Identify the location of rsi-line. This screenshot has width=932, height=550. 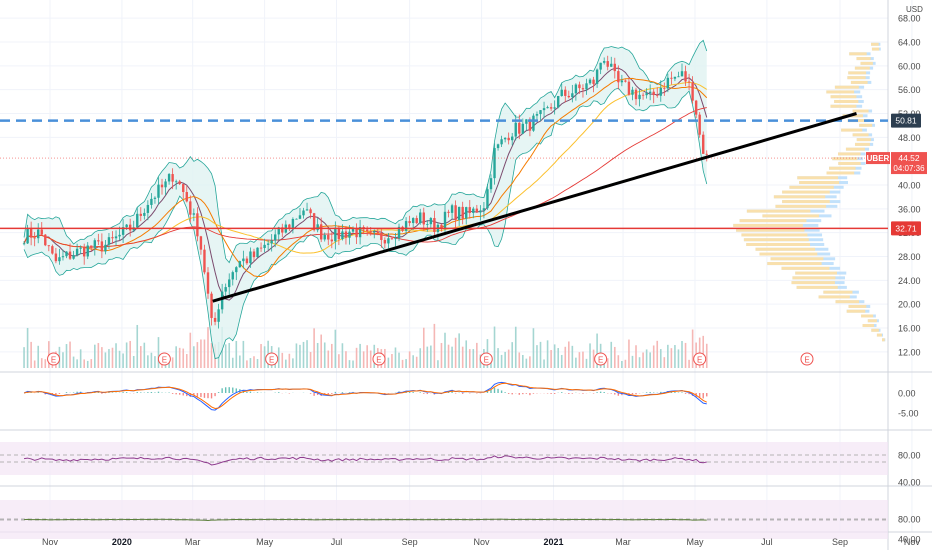
(365, 460).